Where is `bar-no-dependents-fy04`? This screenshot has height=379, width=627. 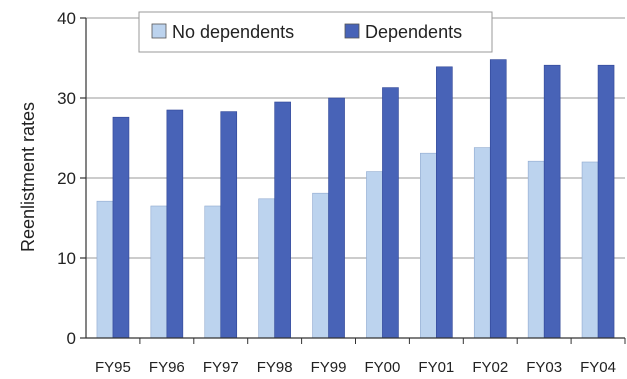
bar-no-dependents-fy04 is located at coordinates (590, 250).